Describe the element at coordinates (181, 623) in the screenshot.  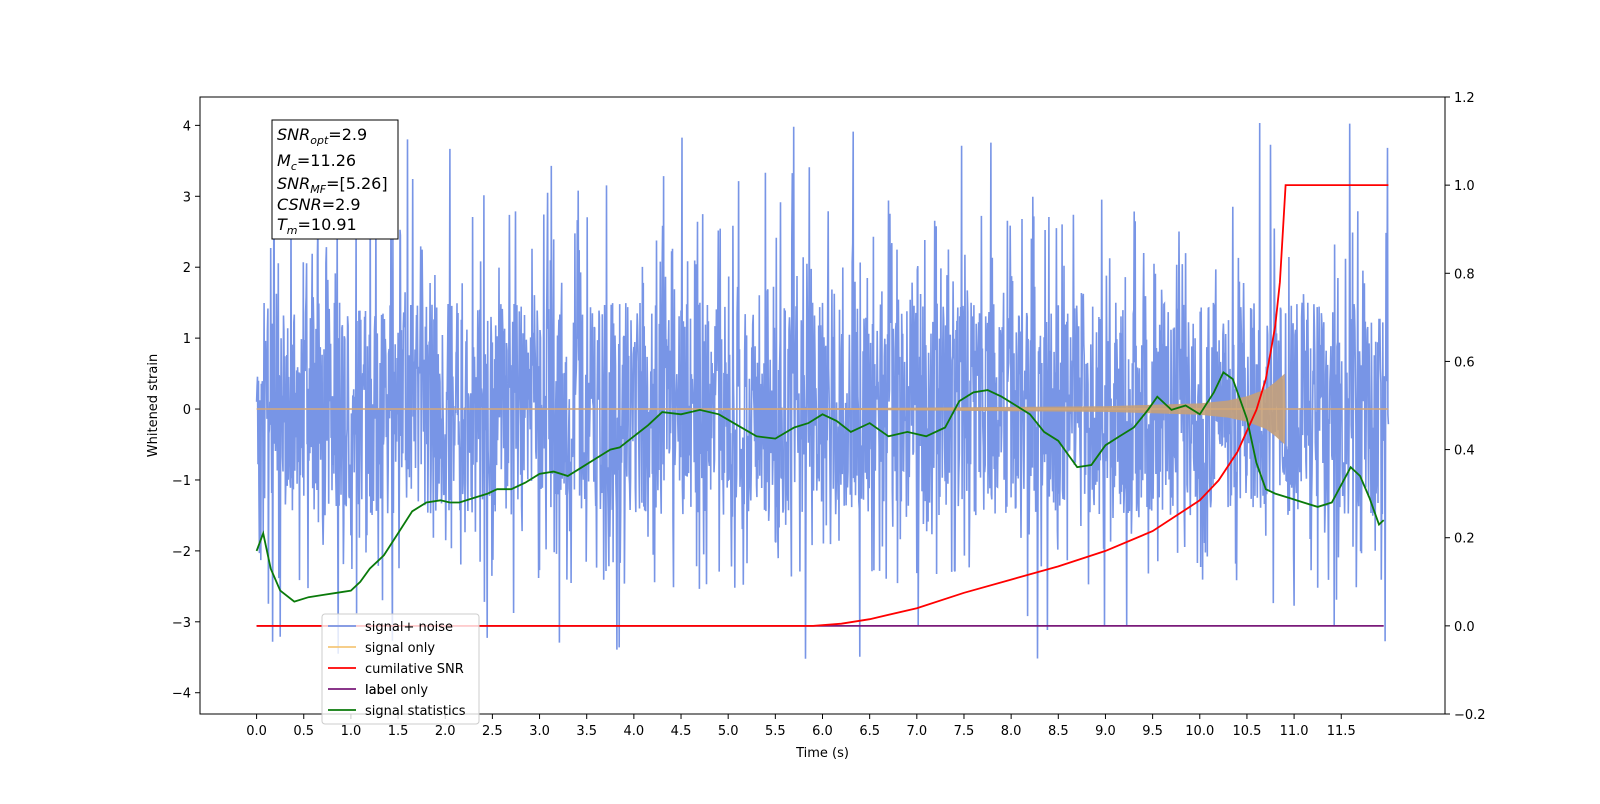
I see `y-tick-label: −3` at that location.